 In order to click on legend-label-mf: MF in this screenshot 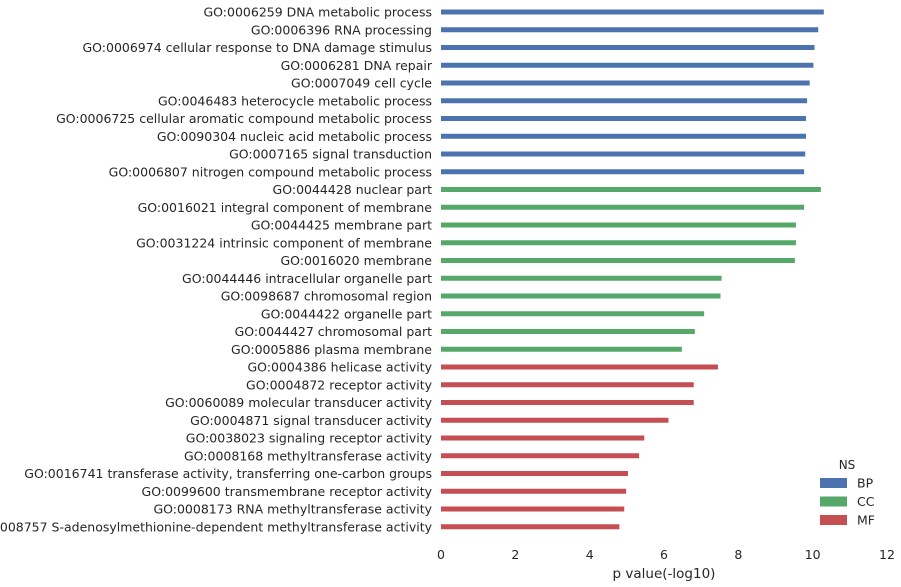, I will do `click(866, 520)`.